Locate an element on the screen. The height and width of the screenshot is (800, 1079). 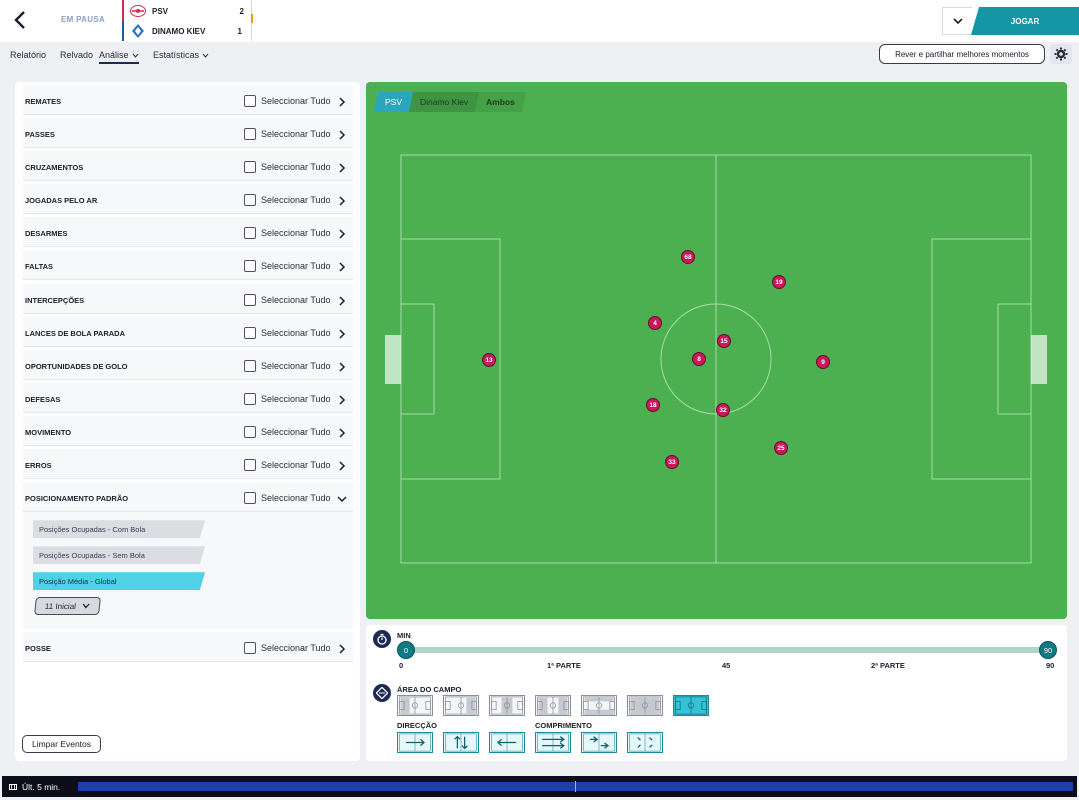
player-marker: 9 is located at coordinates (823, 362).